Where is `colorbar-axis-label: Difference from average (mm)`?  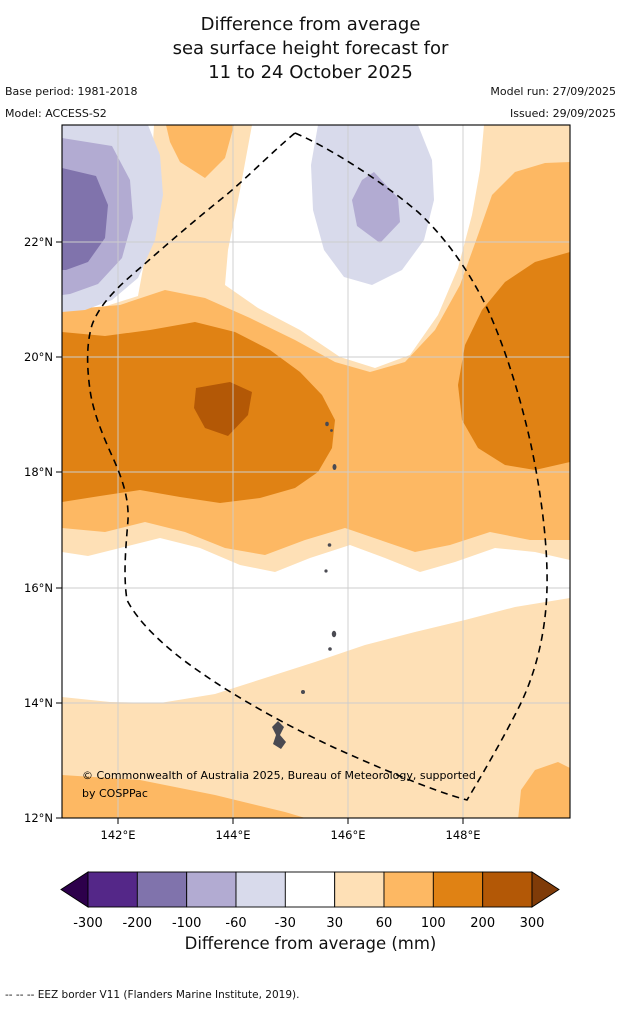
colorbar-axis-label: Difference from average (mm) is located at coordinates (310, 943).